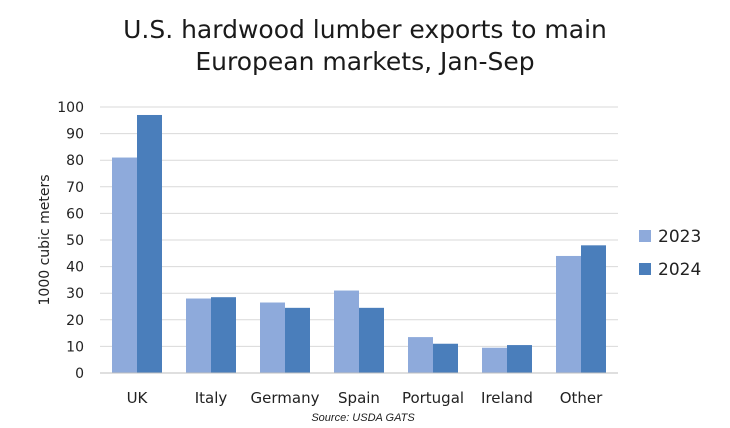  I want to click on bar-italy-2023, so click(198, 335).